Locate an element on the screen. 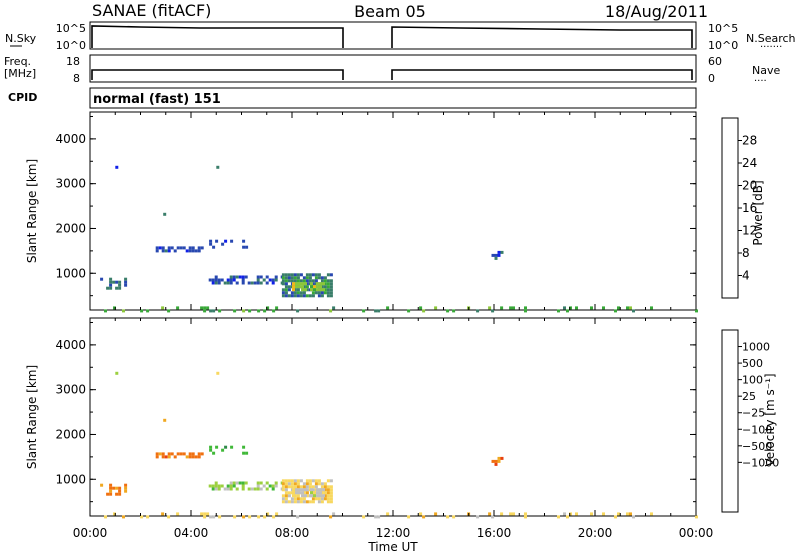 The width and height of the screenshot is (800, 554). power-colorbar-tick-label: 8 is located at coordinates (746, 253).